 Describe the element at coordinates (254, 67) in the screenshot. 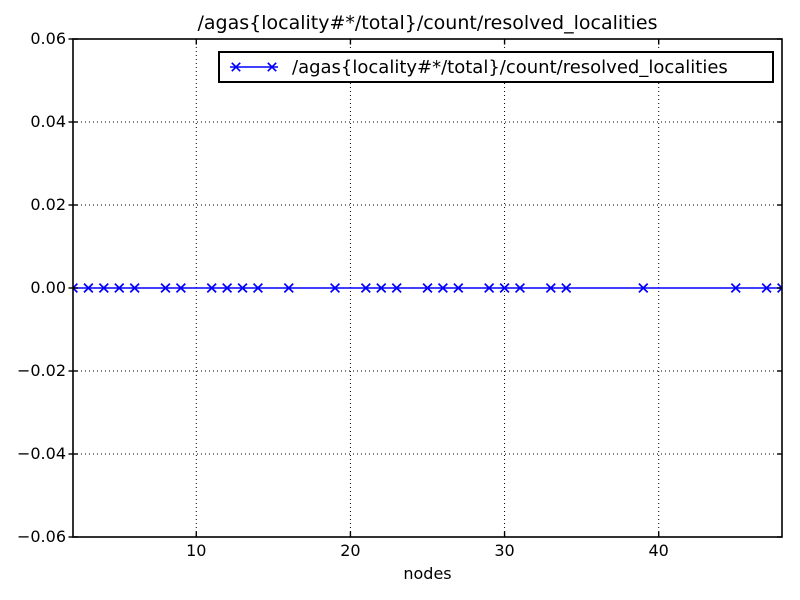

I see `legend-line-sample-icon` at that location.